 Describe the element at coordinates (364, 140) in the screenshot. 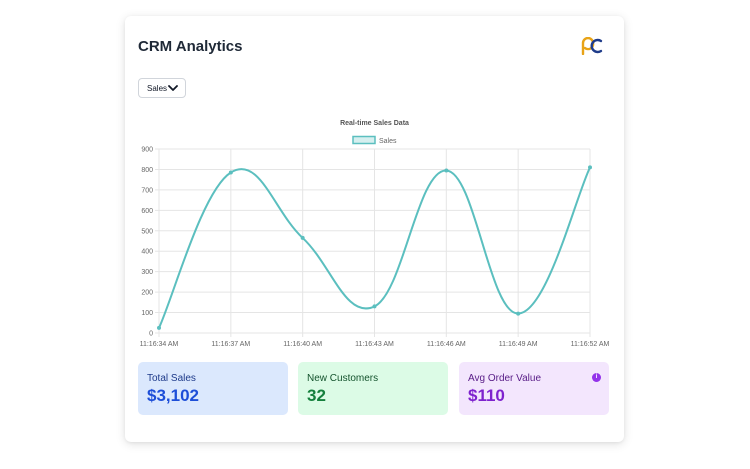

I see `legend-swatch` at that location.